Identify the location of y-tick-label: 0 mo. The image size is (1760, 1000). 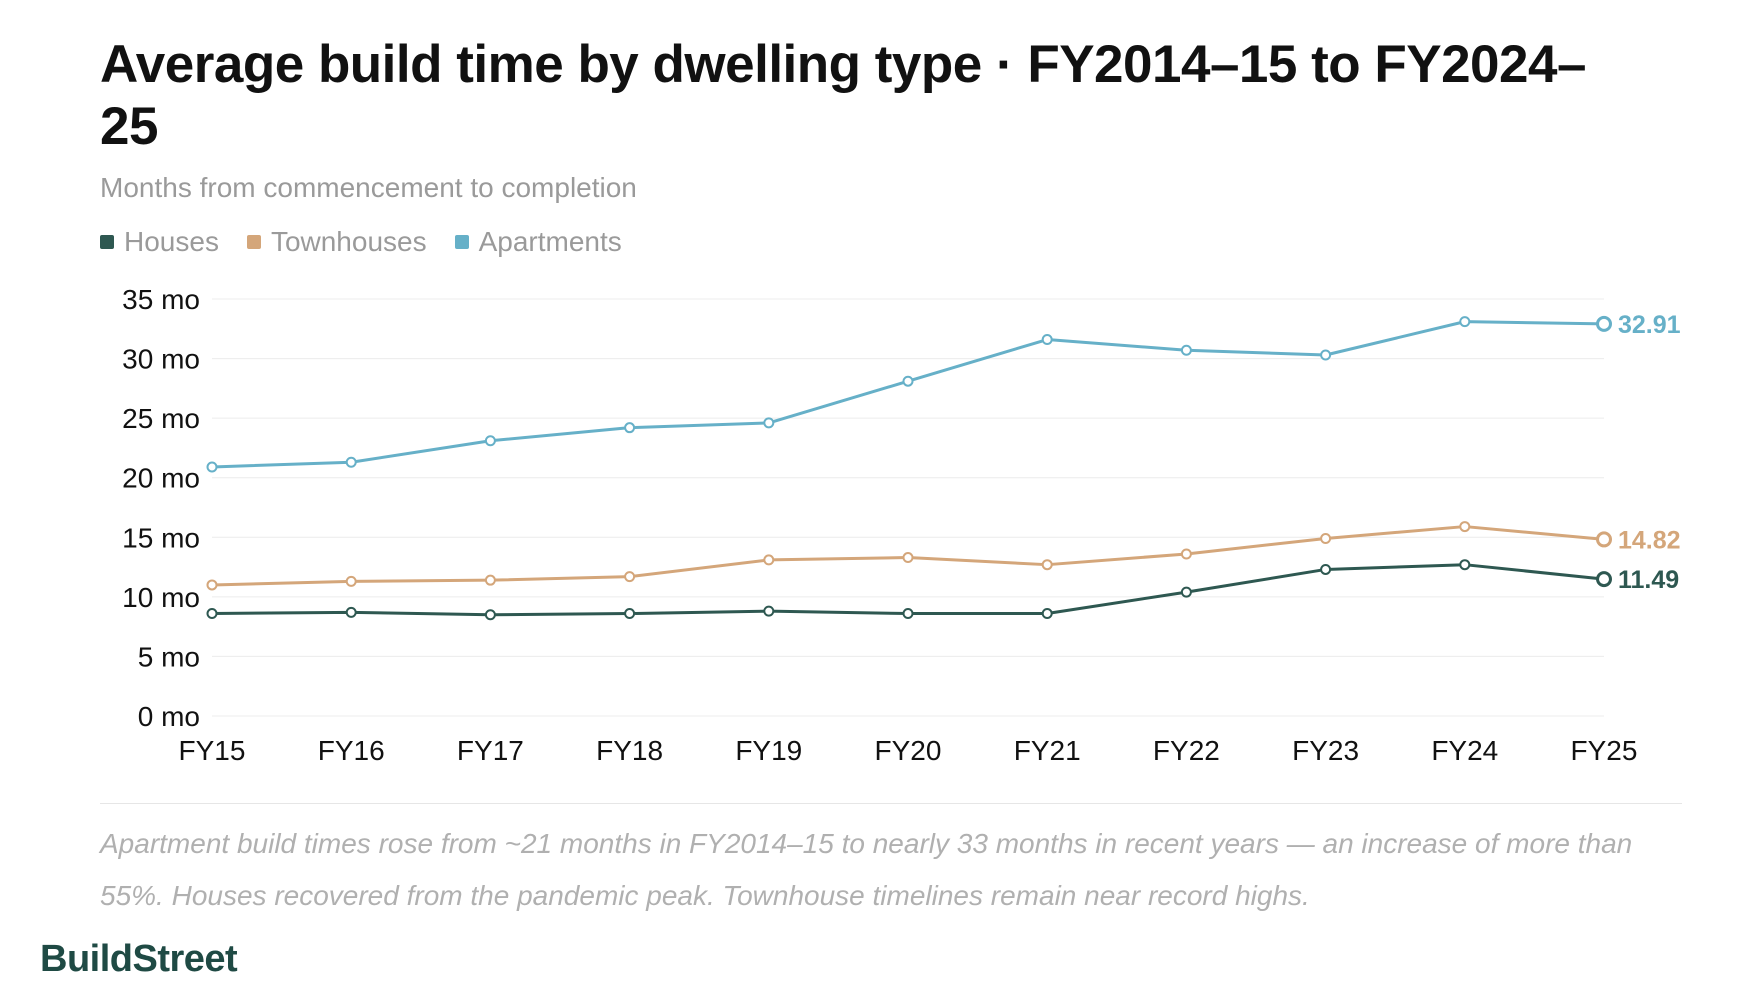
(169, 716).